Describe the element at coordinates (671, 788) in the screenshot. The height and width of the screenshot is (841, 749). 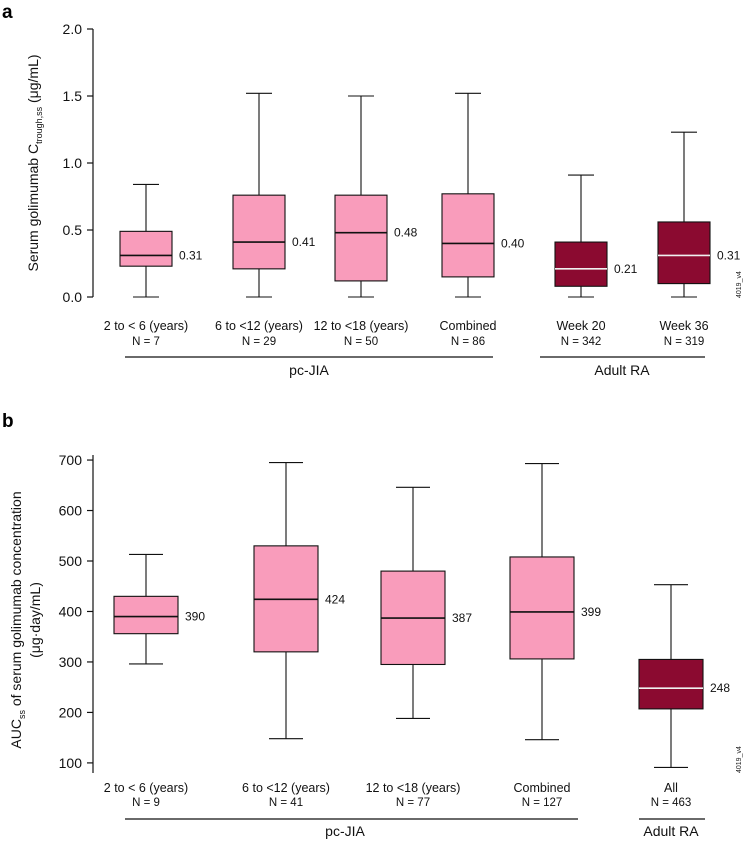
I see `category-label: All` at that location.